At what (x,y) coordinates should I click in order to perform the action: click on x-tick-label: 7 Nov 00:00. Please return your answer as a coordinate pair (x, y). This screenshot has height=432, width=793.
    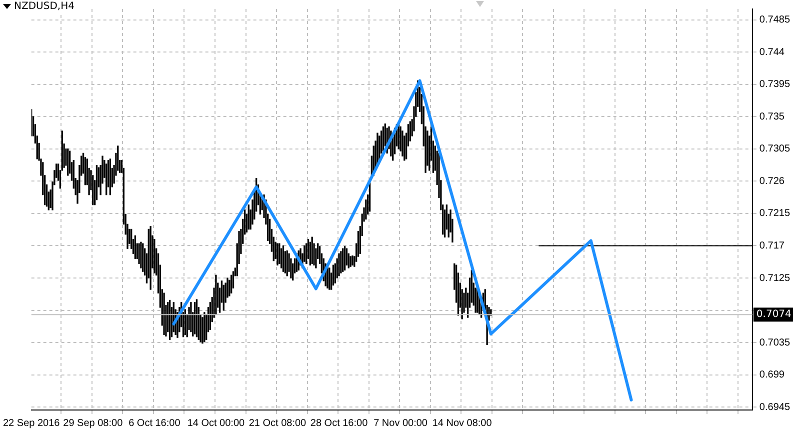
    Looking at the image, I should click on (401, 423).